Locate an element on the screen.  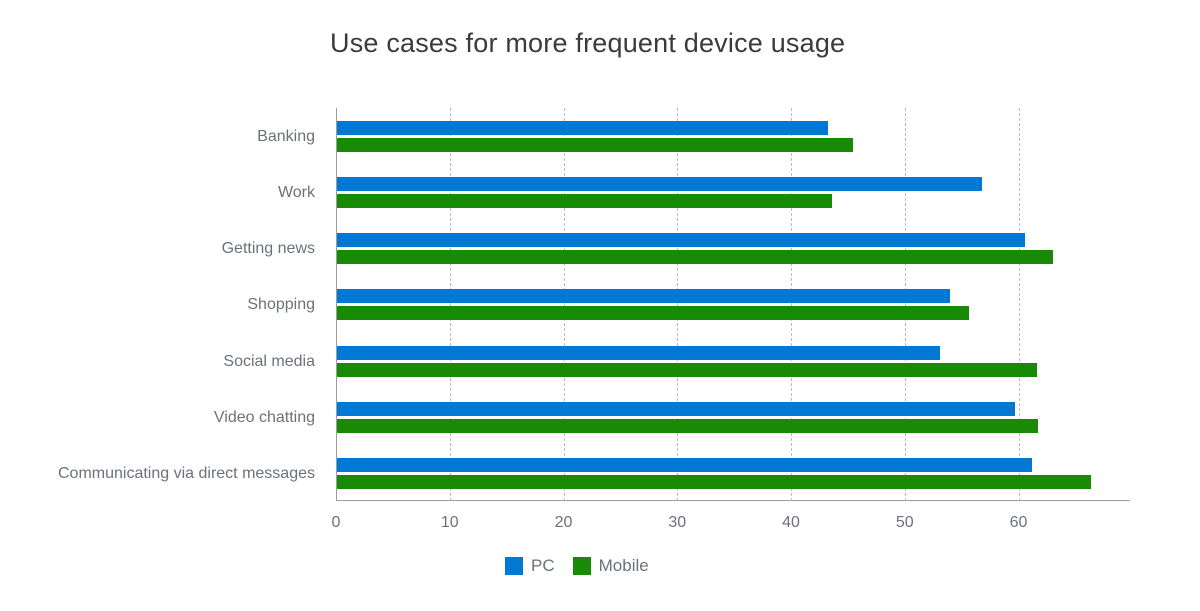
y-axis-line is located at coordinates (336, 304).